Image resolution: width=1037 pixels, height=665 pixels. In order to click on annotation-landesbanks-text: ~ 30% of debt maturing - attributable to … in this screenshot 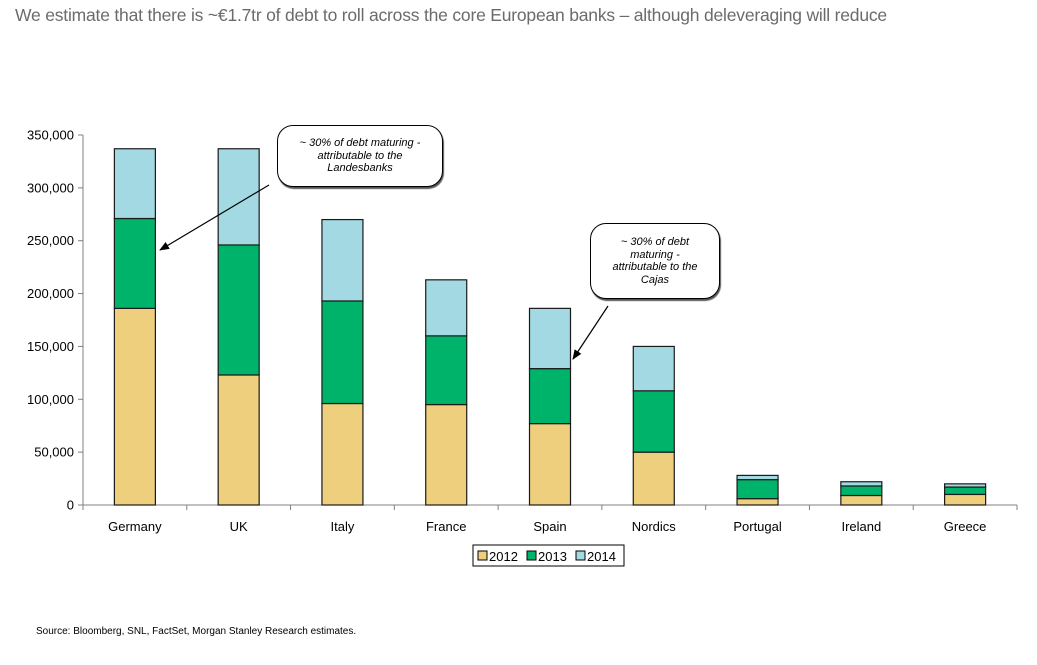, I will do `click(360, 156)`.